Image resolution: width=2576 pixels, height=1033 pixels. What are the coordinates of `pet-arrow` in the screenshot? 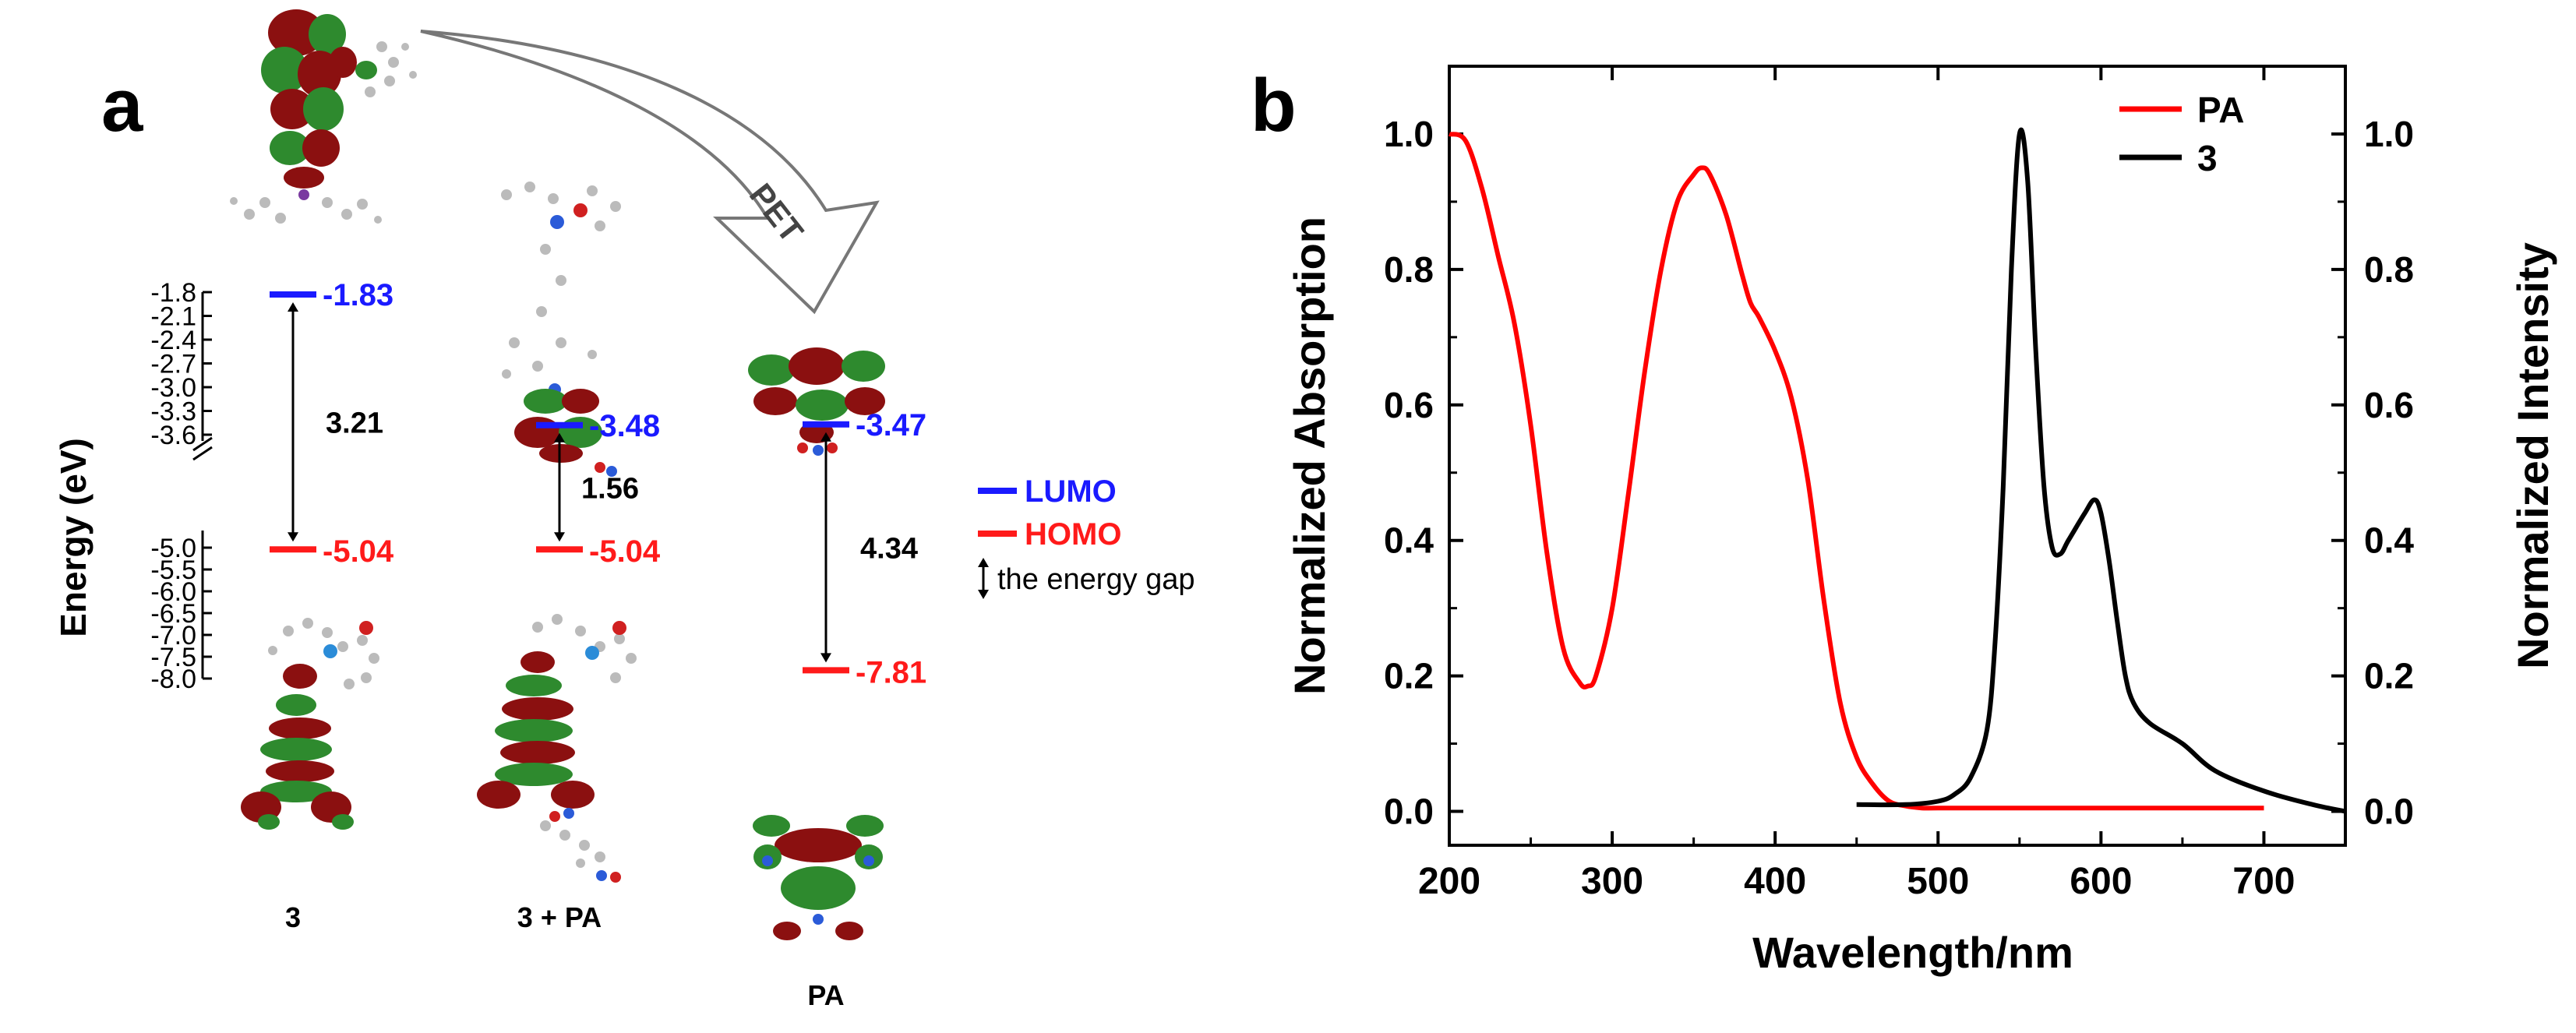 It's located at (650, 172).